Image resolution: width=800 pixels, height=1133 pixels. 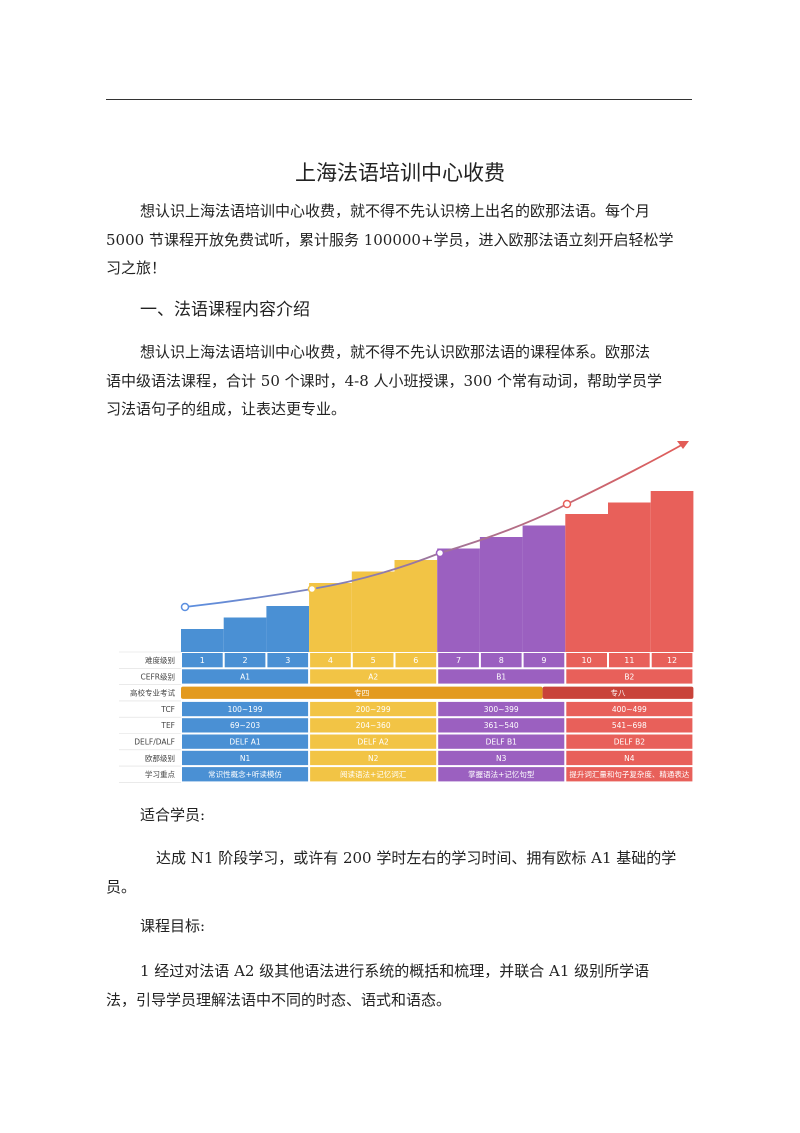 What do you see at coordinates (629, 660) in the screenshot?
I see `difficulty-label: 11` at bounding box center [629, 660].